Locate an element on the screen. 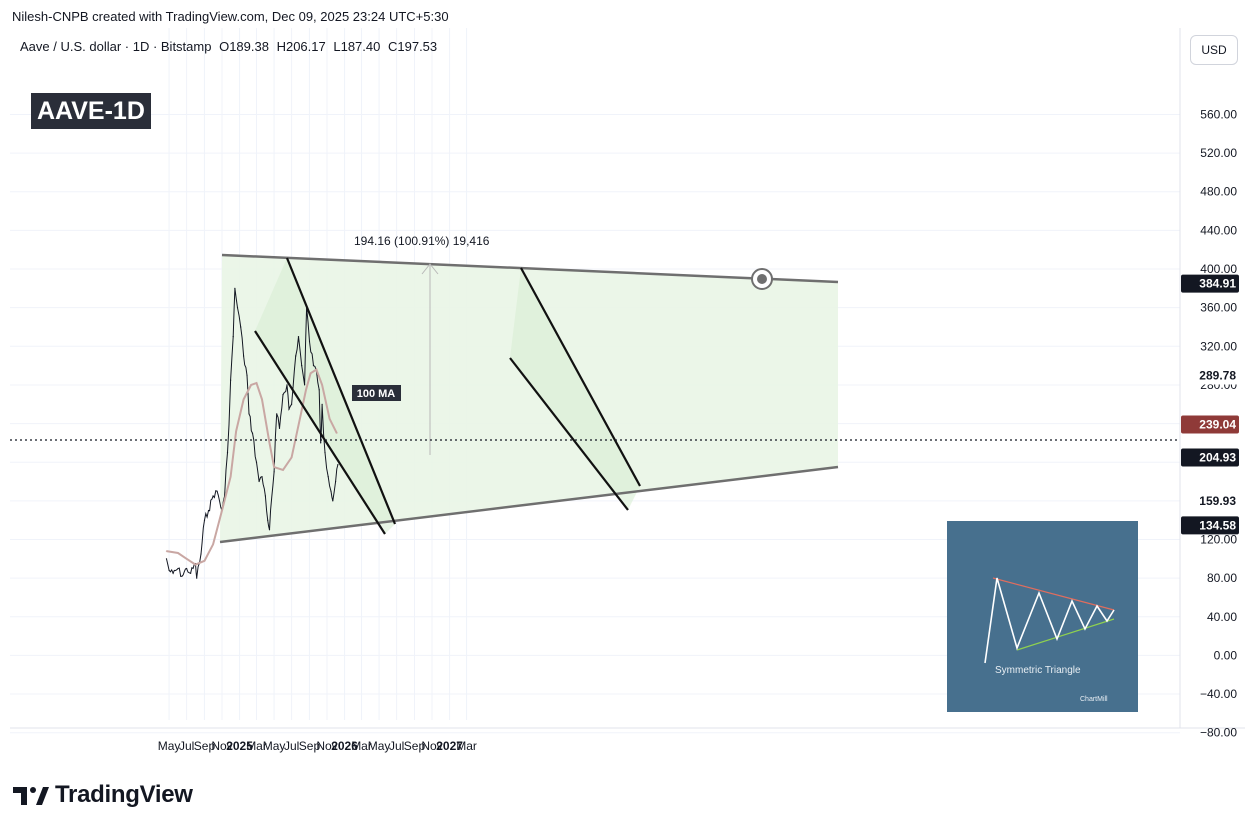 This screenshot has width=1257, height=828. currency-button: USD is located at coordinates (1214, 50).